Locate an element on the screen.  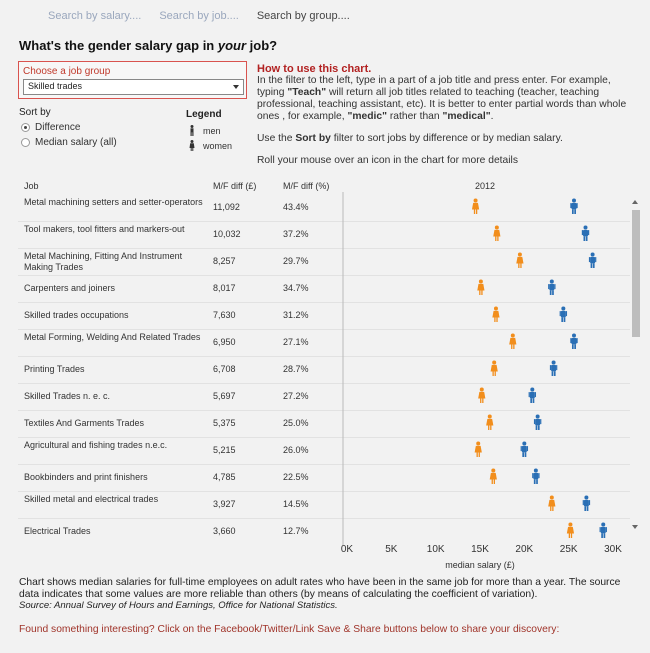
how-to-heading: How to use this chart. is located at coordinates (314, 69).